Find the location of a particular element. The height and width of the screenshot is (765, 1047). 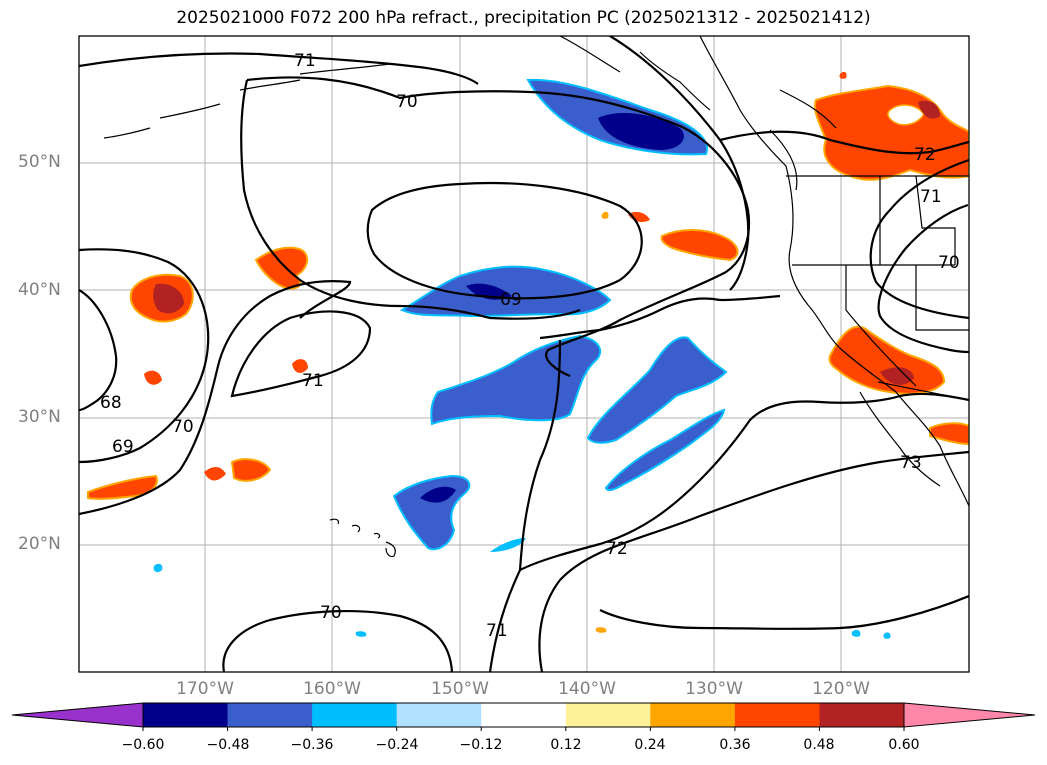

contour-label: 68 is located at coordinates (111, 403).